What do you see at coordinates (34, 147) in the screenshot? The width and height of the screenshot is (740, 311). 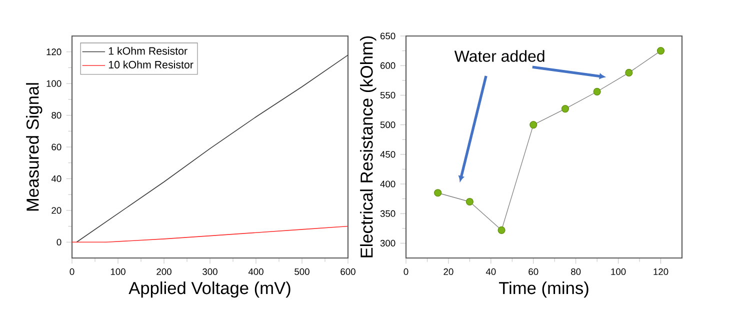 I see `y-axis-title: Measured Signal` at bounding box center [34, 147].